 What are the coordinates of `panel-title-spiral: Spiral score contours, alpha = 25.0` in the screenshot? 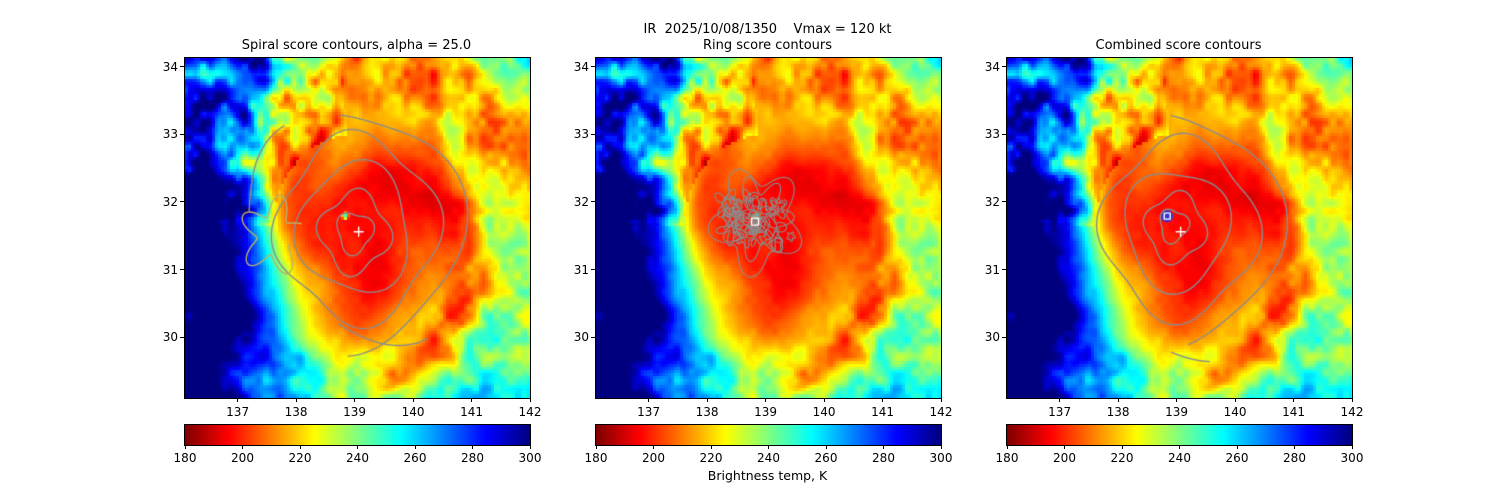 It's located at (356, 45).